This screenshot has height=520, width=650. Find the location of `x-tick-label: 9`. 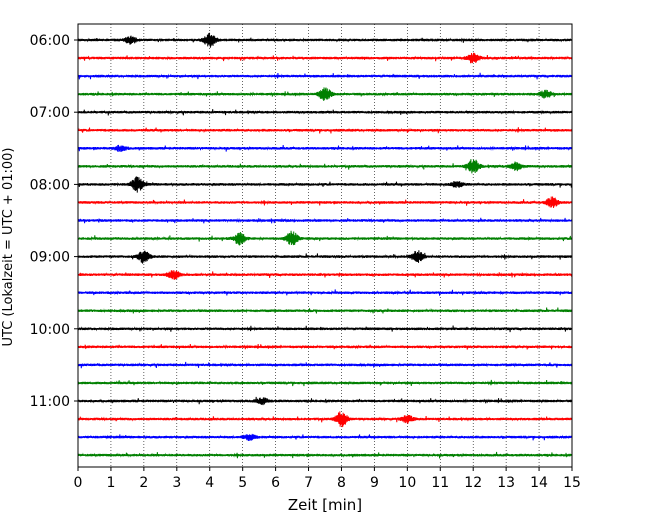

x-tick-label: 9 is located at coordinates (374, 483).